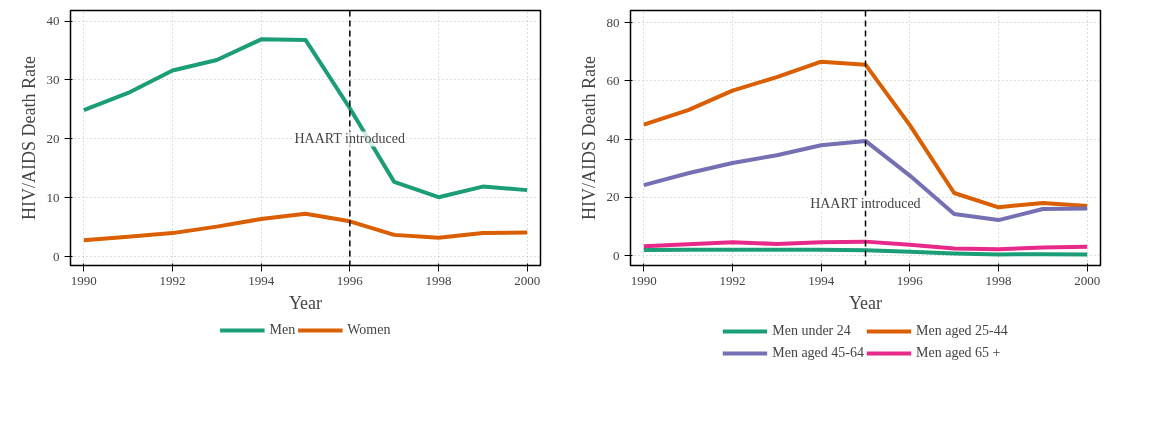  I want to click on y-tick-label: 80, so click(613, 22).